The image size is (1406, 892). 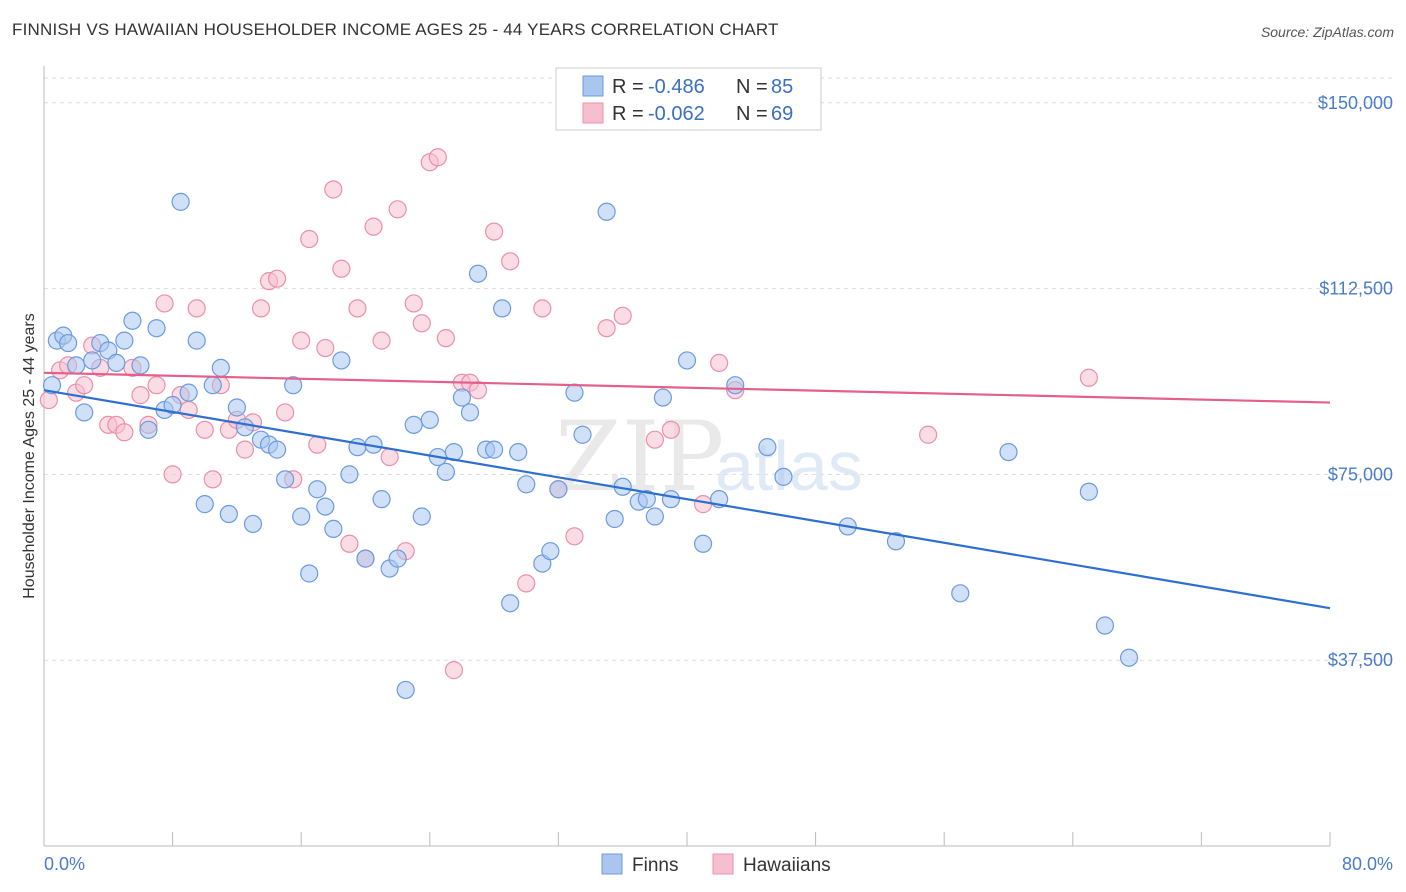 What do you see at coordinates (687, 387) in the screenshot?
I see `trend-line-hawaiians` at bounding box center [687, 387].